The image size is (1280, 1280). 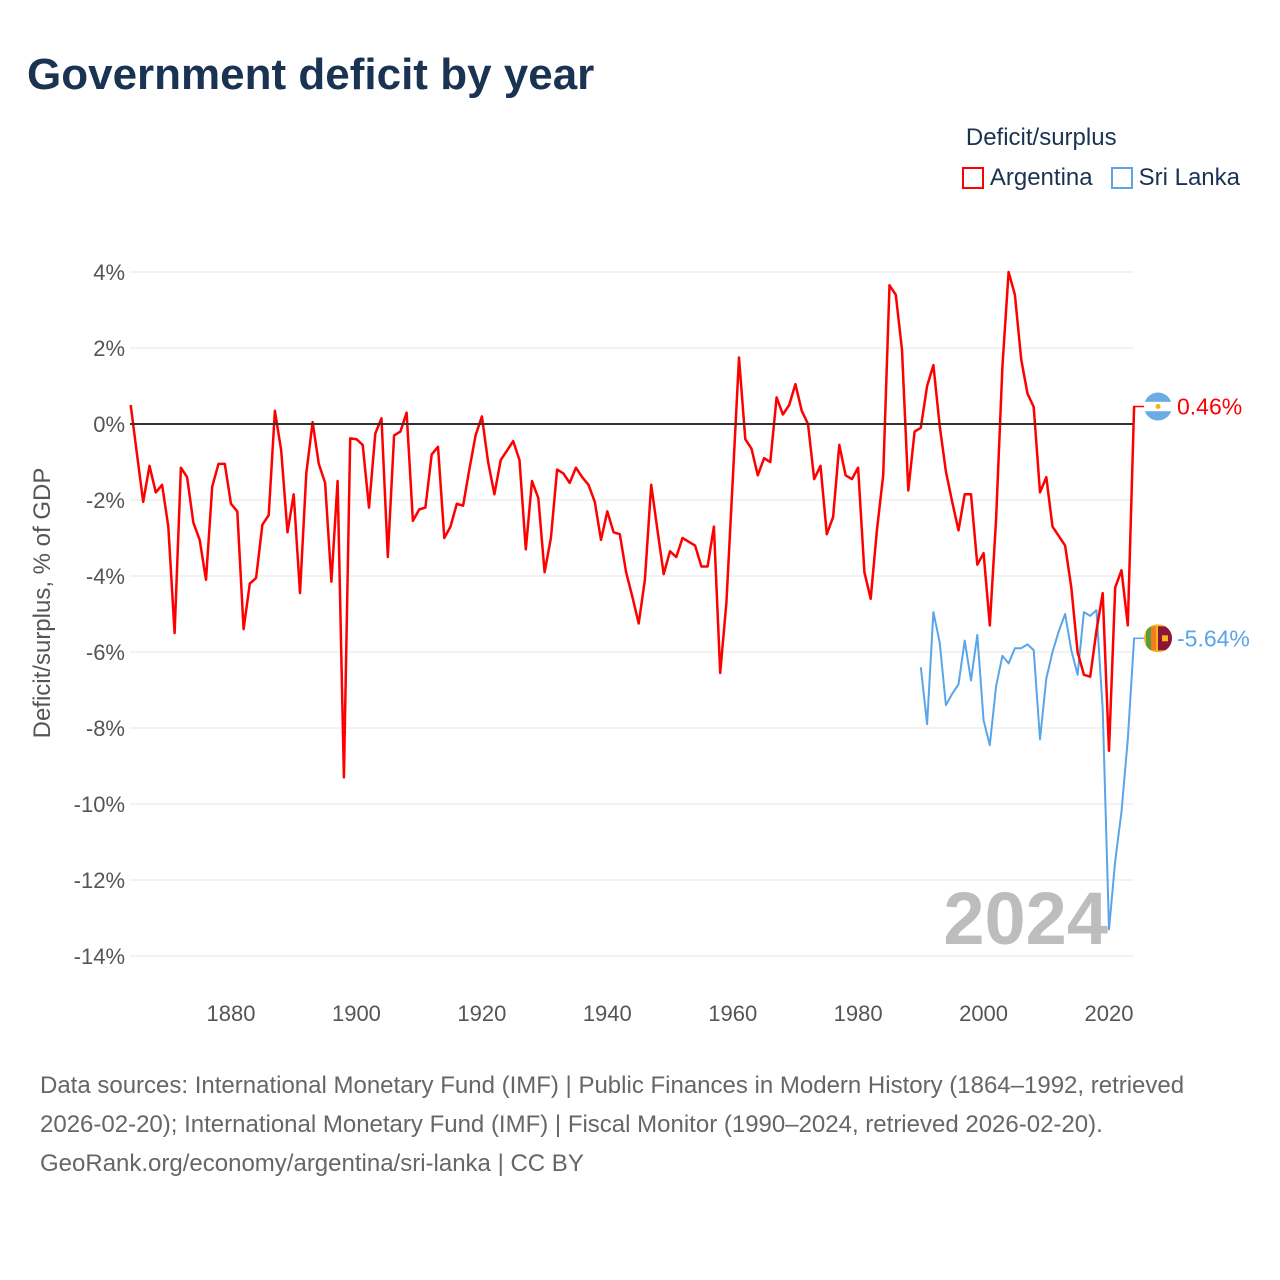 I want to click on chart-title: Government deficit by year, so click(x=311, y=74).